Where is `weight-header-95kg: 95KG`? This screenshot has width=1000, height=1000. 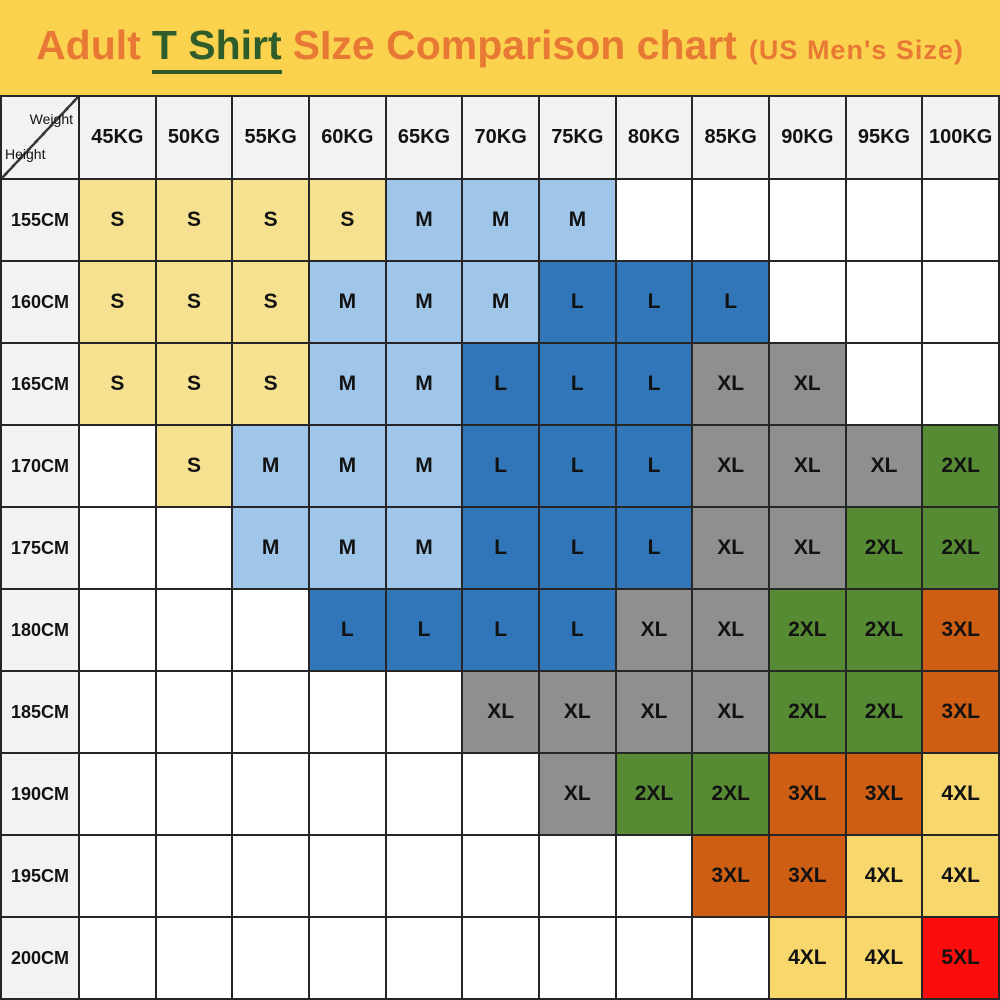
weight-header-95kg: 95KG is located at coordinates (884, 137).